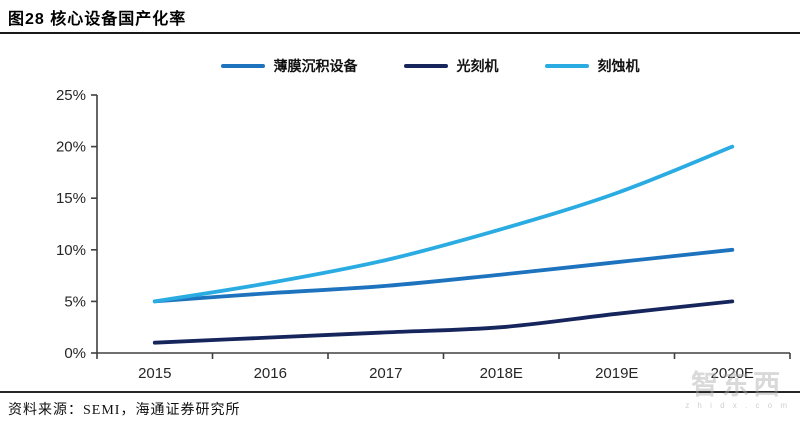 This screenshot has height=426, width=800. I want to click on x-axis-tick-label: 2019E, so click(616, 373).